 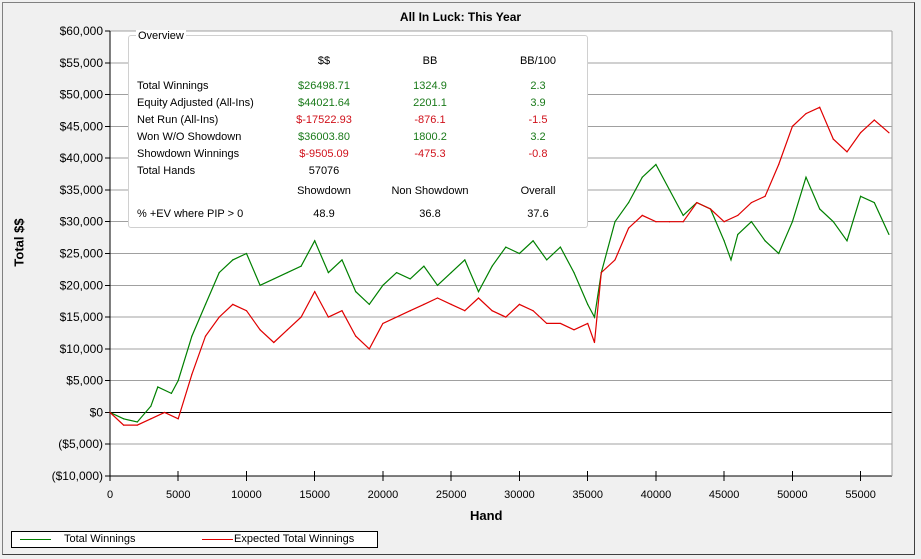 What do you see at coordinates (656, 495) in the screenshot?
I see `x-tick-label: 40000` at bounding box center [656, 495].